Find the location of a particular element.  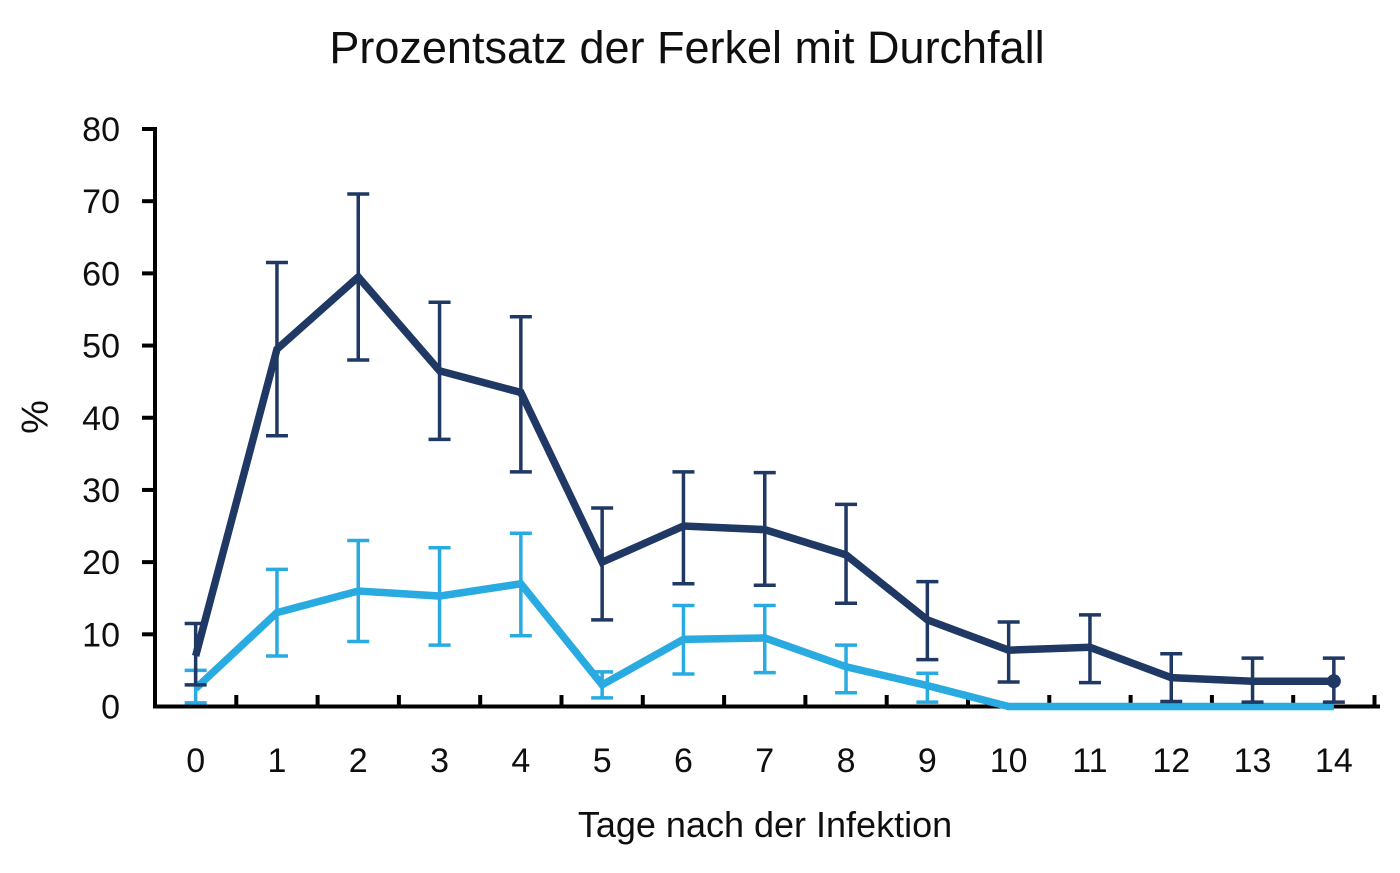

x-tick-label: 8 is located at coordinates (846, 761).